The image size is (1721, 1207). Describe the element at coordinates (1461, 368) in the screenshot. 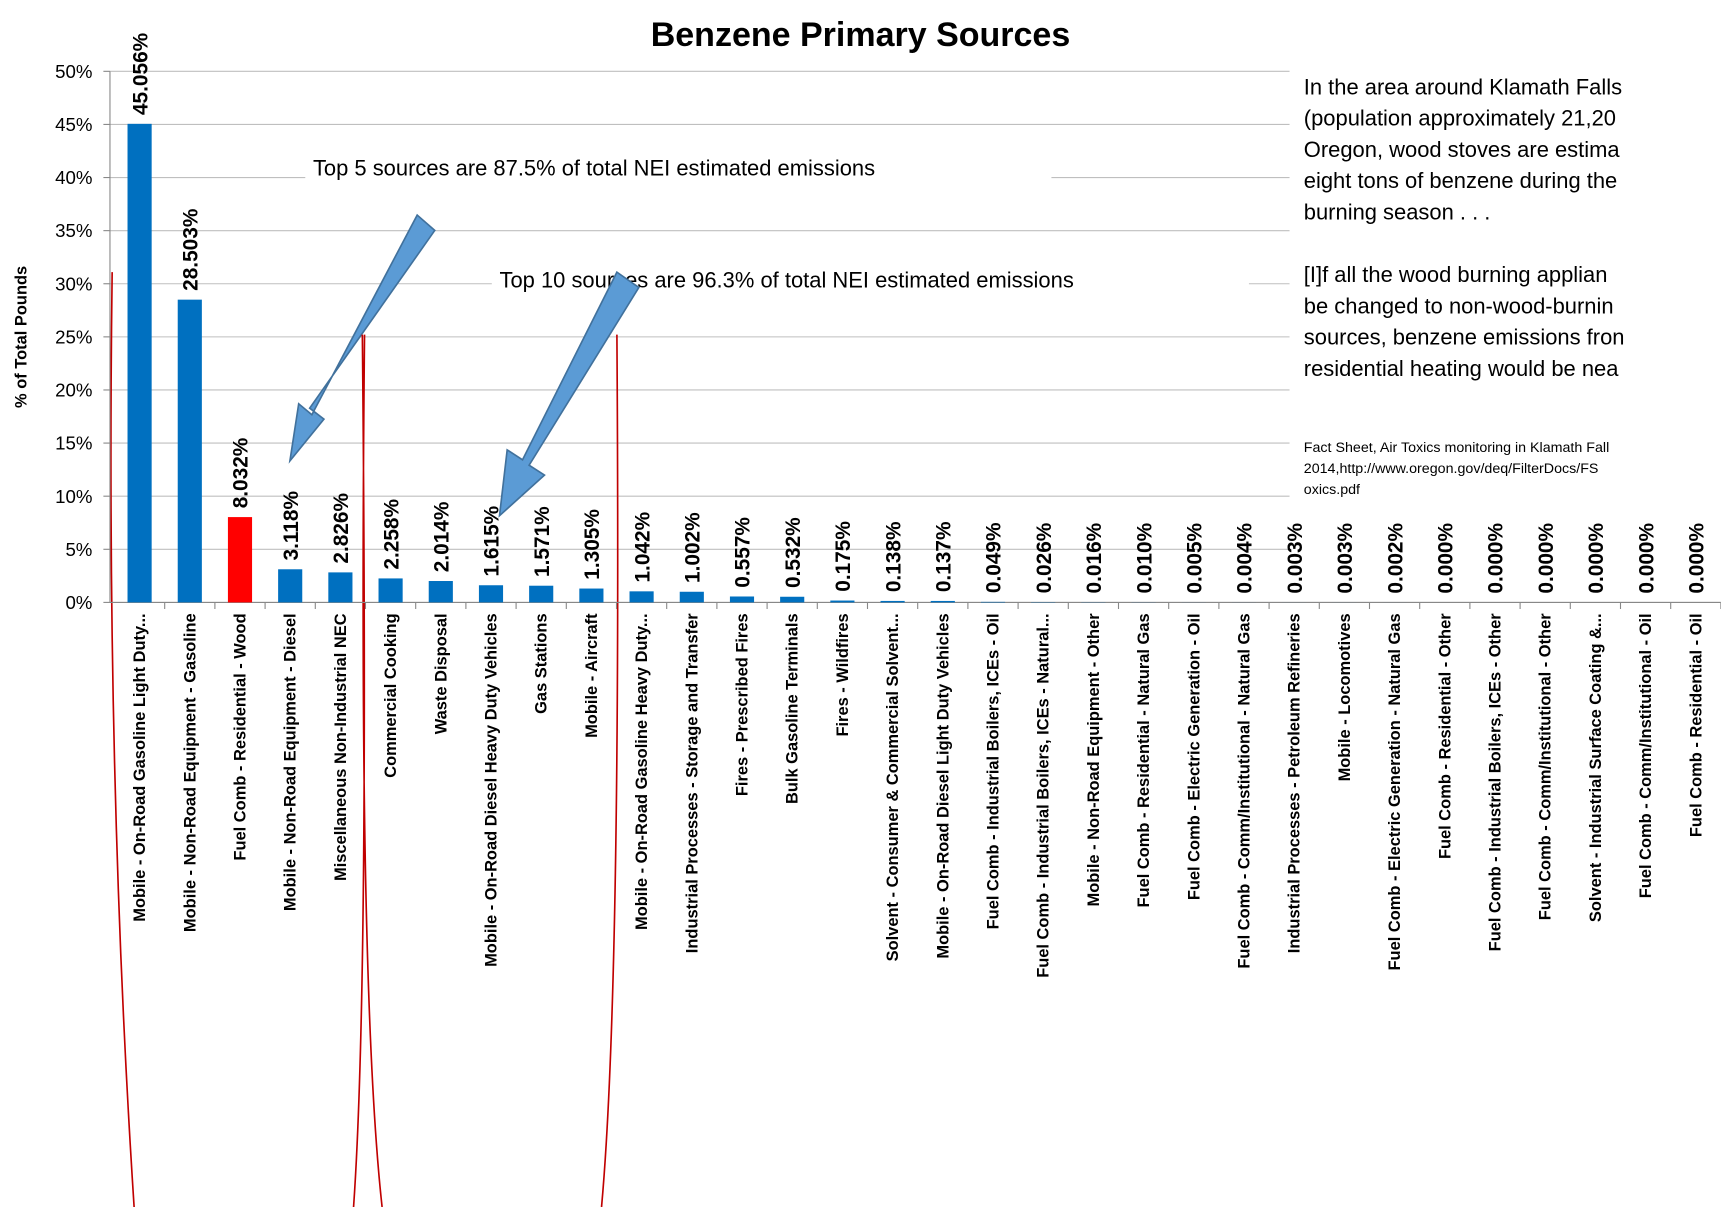

I see `quote-line: residential heating would be nea` at that location.